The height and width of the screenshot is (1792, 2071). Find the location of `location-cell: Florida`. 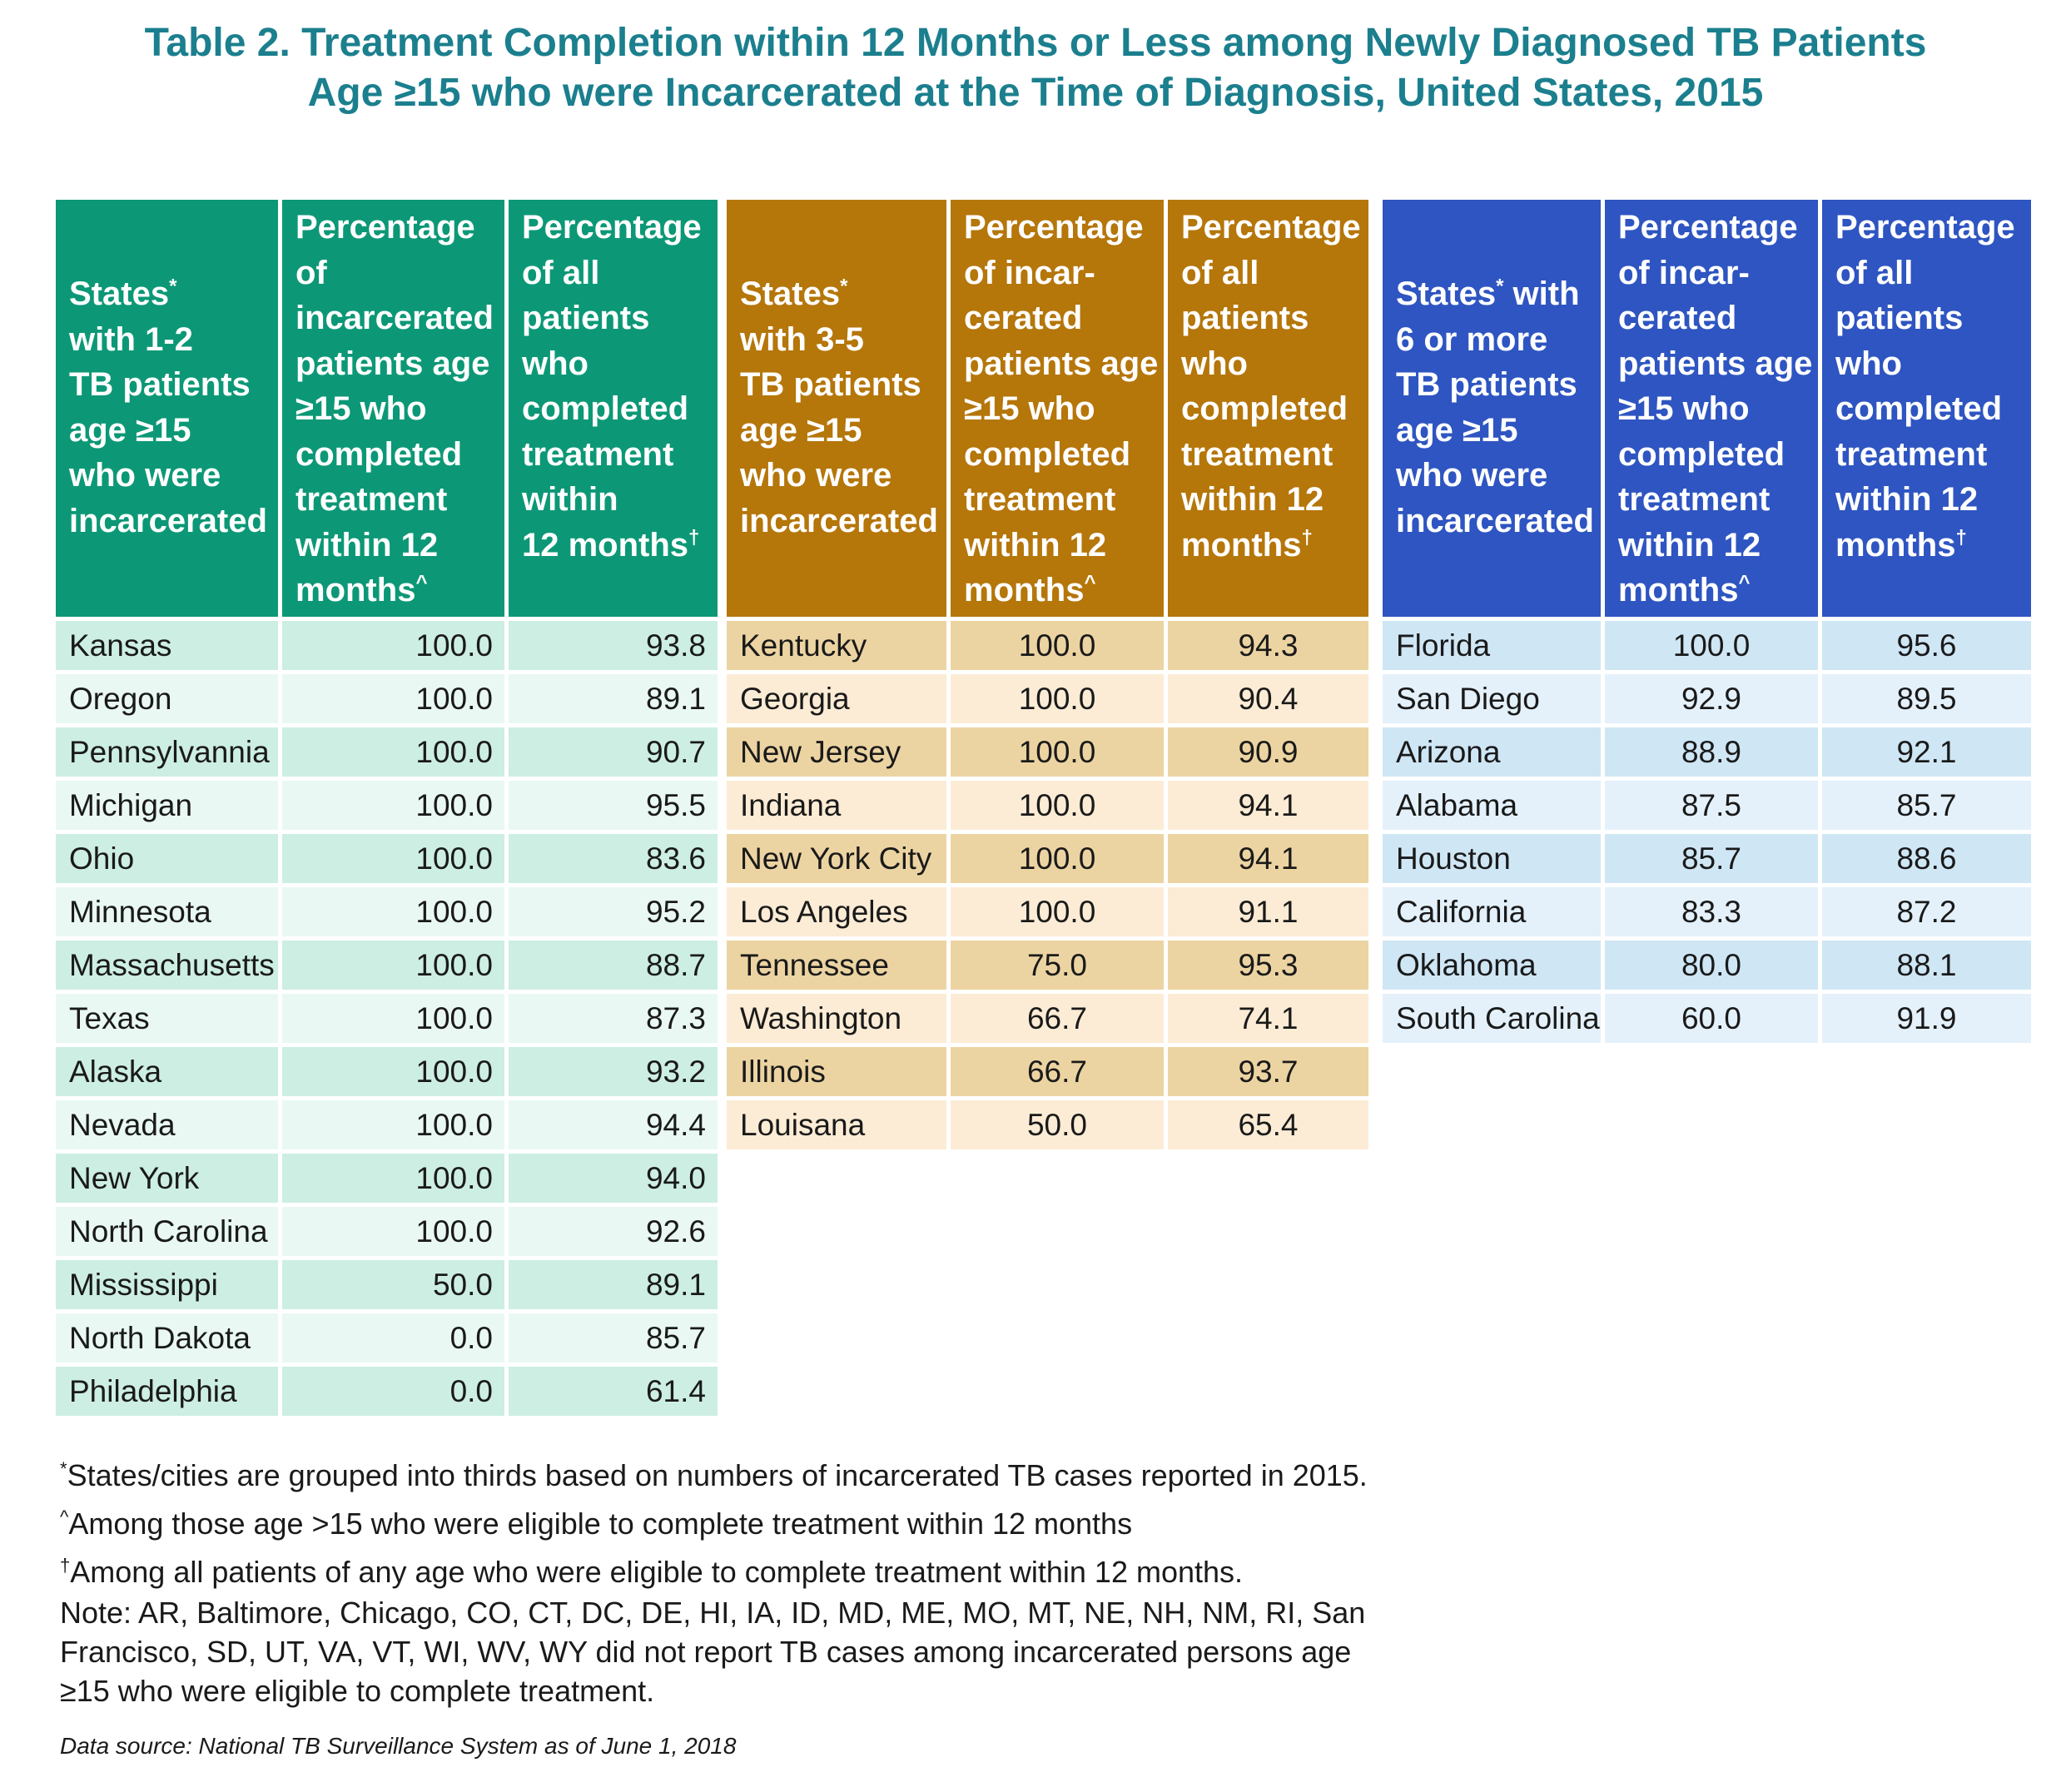

location-cell: Florida is located at coordinates (1492, 645).